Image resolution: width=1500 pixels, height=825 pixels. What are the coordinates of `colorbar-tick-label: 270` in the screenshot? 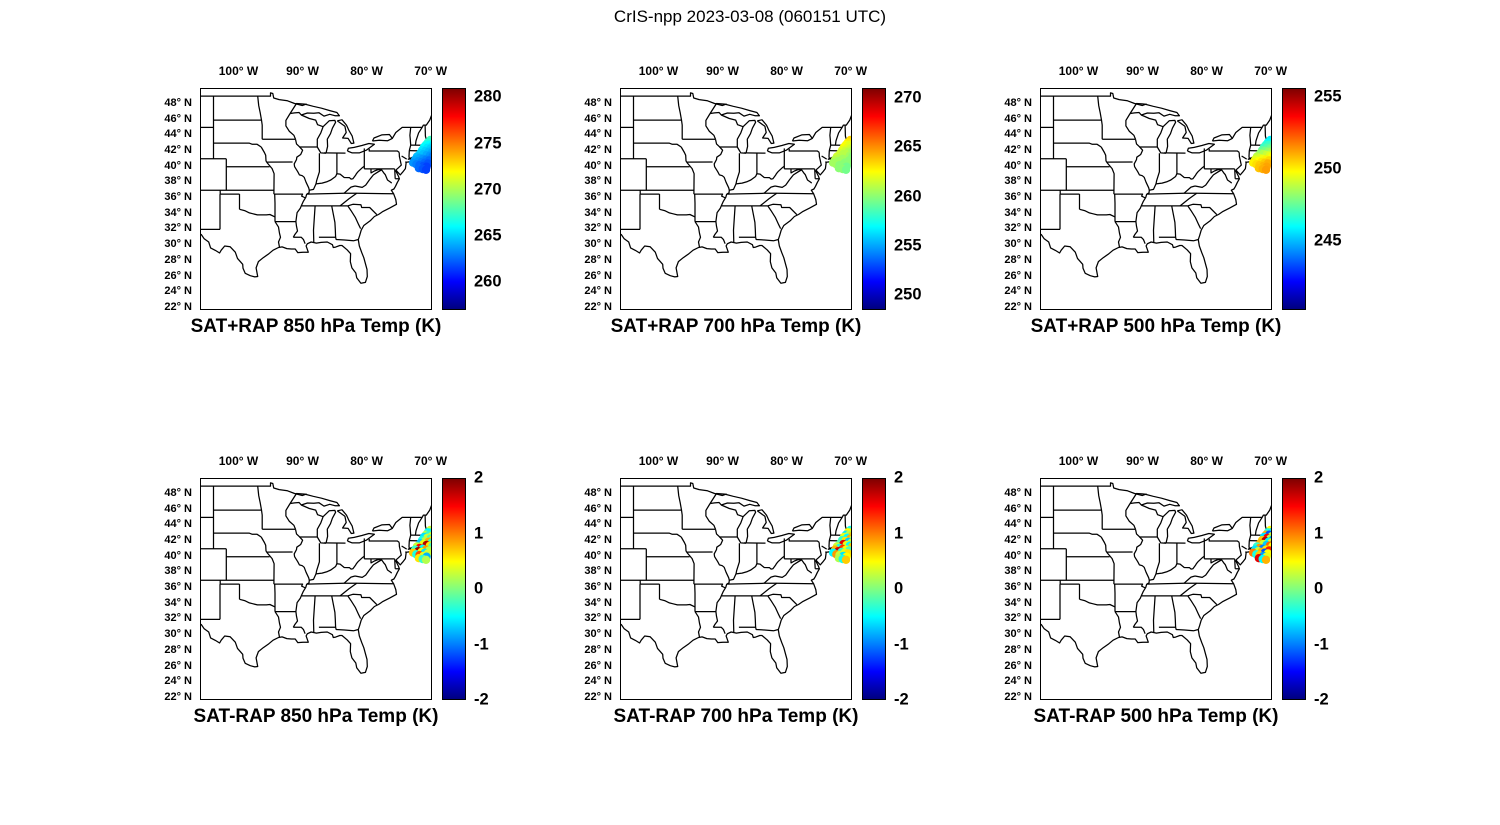 It's located at (488, 189).